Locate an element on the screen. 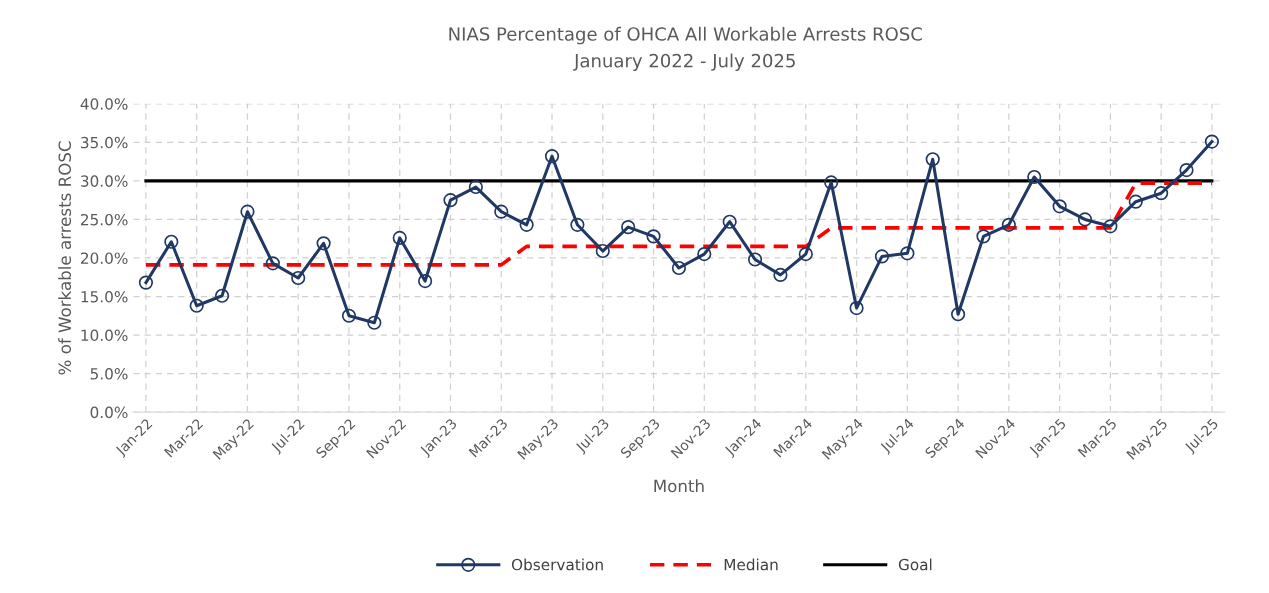 The height and width of the screenshot is (593, 1269). y-tick-label: 30.0% is located at coordinates (104, 181).